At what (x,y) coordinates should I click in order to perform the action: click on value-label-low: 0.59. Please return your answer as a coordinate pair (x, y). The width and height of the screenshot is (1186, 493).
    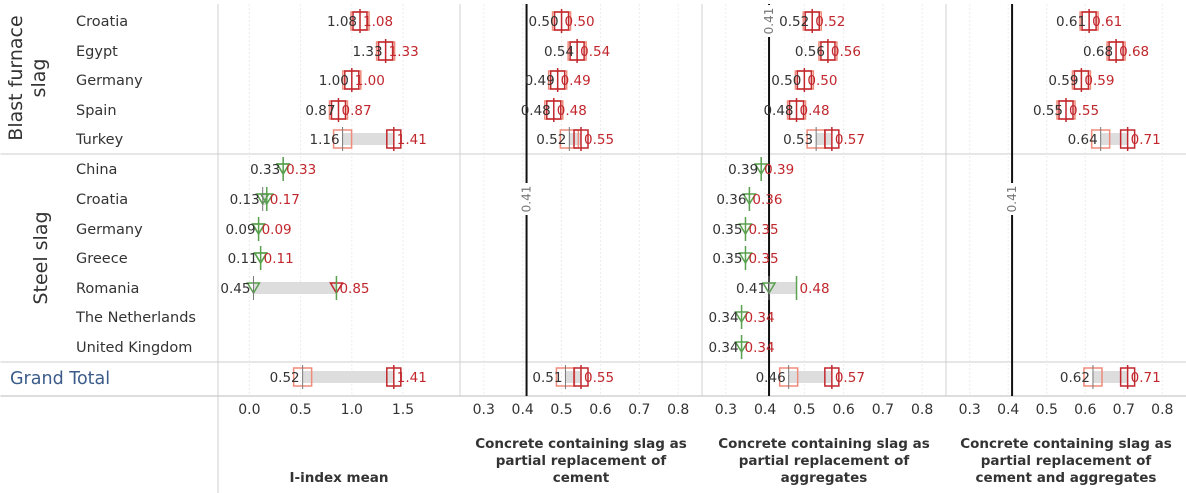
    Looking at the image, I should click on (1063, 81).